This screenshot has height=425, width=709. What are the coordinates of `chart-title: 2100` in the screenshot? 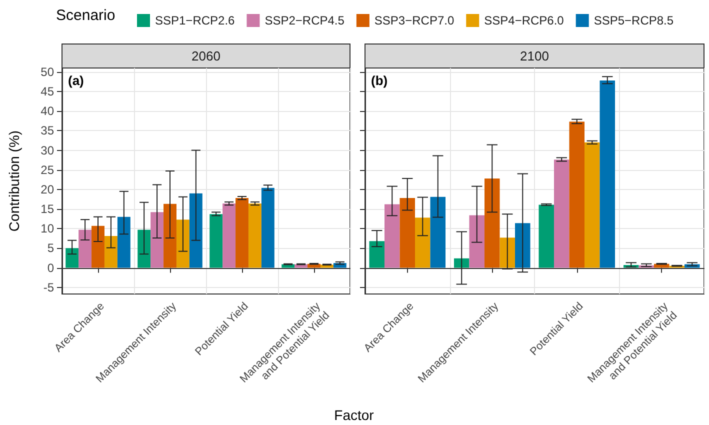 It's located at (534, 56).